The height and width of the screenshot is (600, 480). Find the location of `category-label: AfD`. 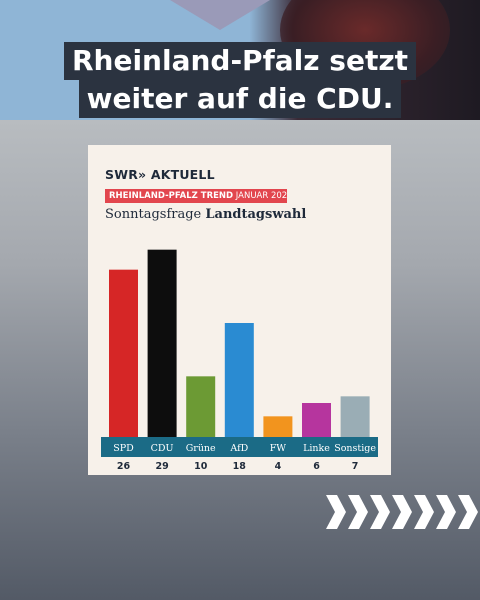

category-label: AfD is located at coordinates (238, 448).